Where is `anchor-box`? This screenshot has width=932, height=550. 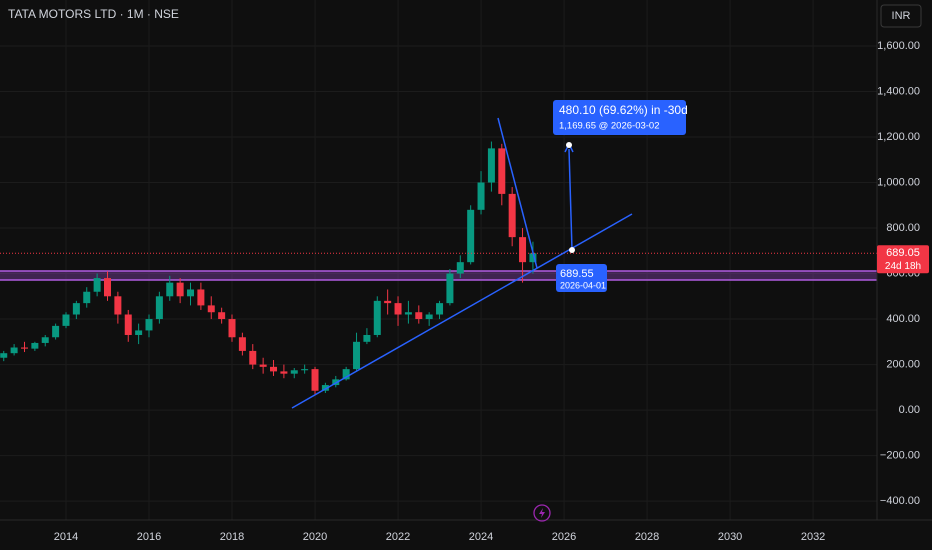
anchor-box is located at coordinates (581, 278).